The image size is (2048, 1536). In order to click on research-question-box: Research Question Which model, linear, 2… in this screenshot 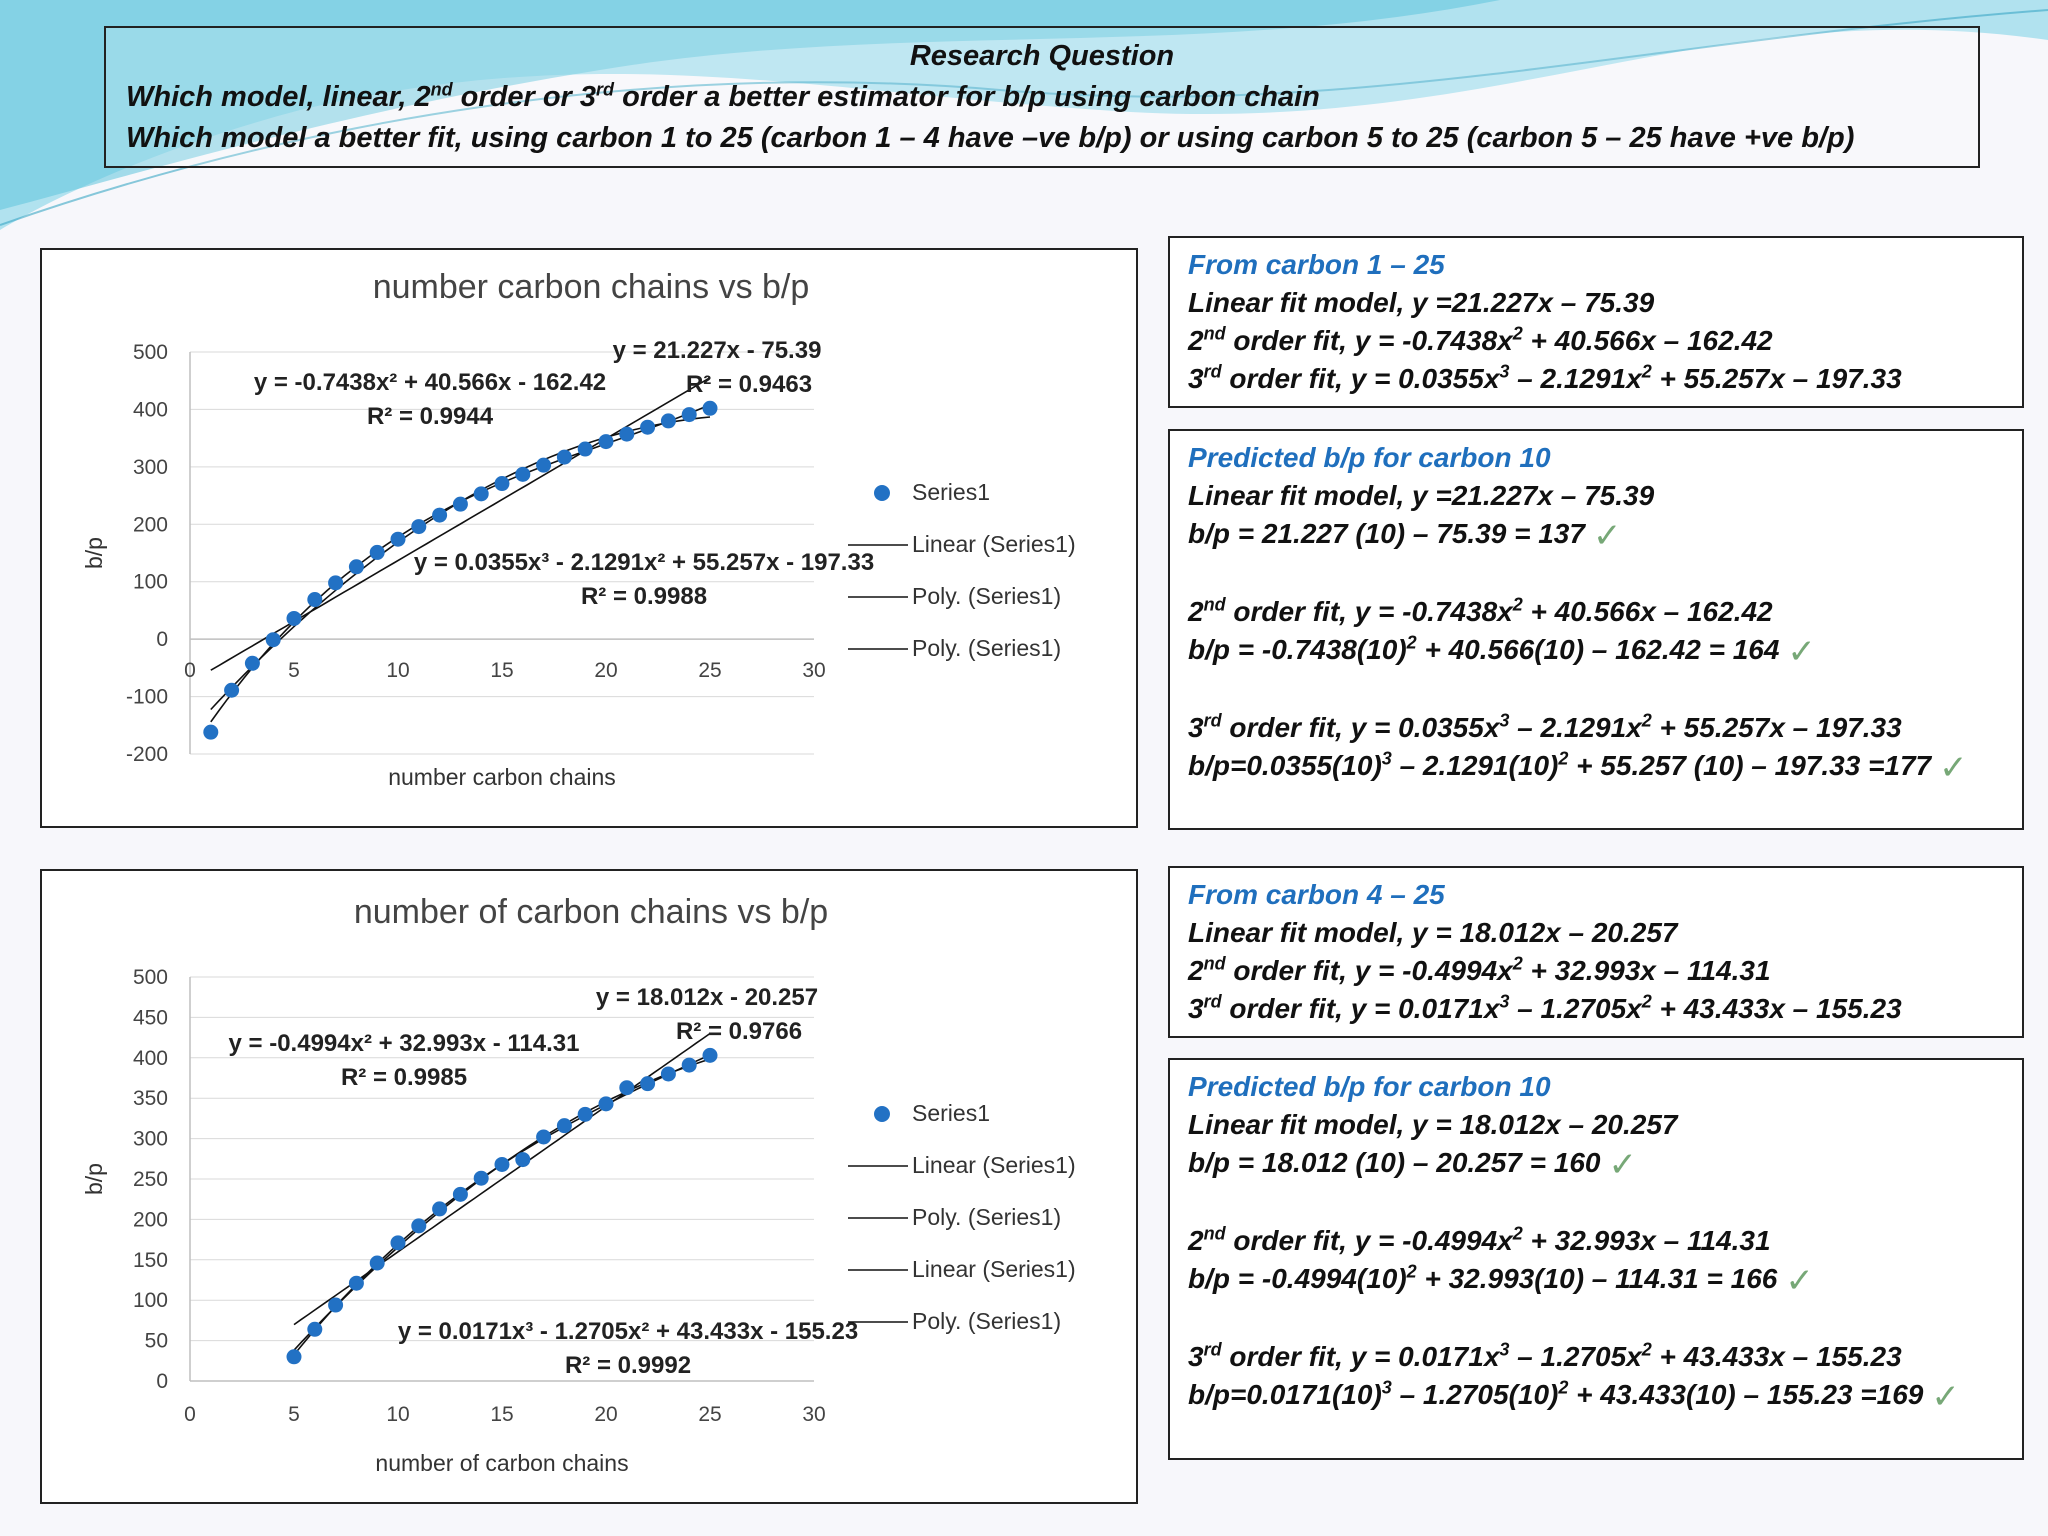, I will do `click(1042, 97)`.